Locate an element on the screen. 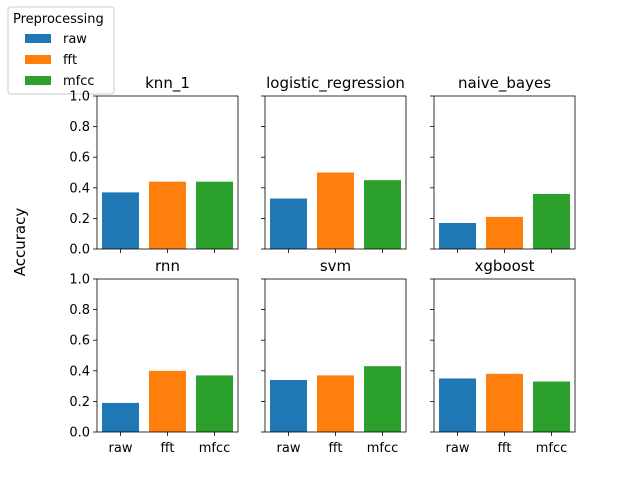  bar-xgboost-fft is located at coordinates (504, 402).